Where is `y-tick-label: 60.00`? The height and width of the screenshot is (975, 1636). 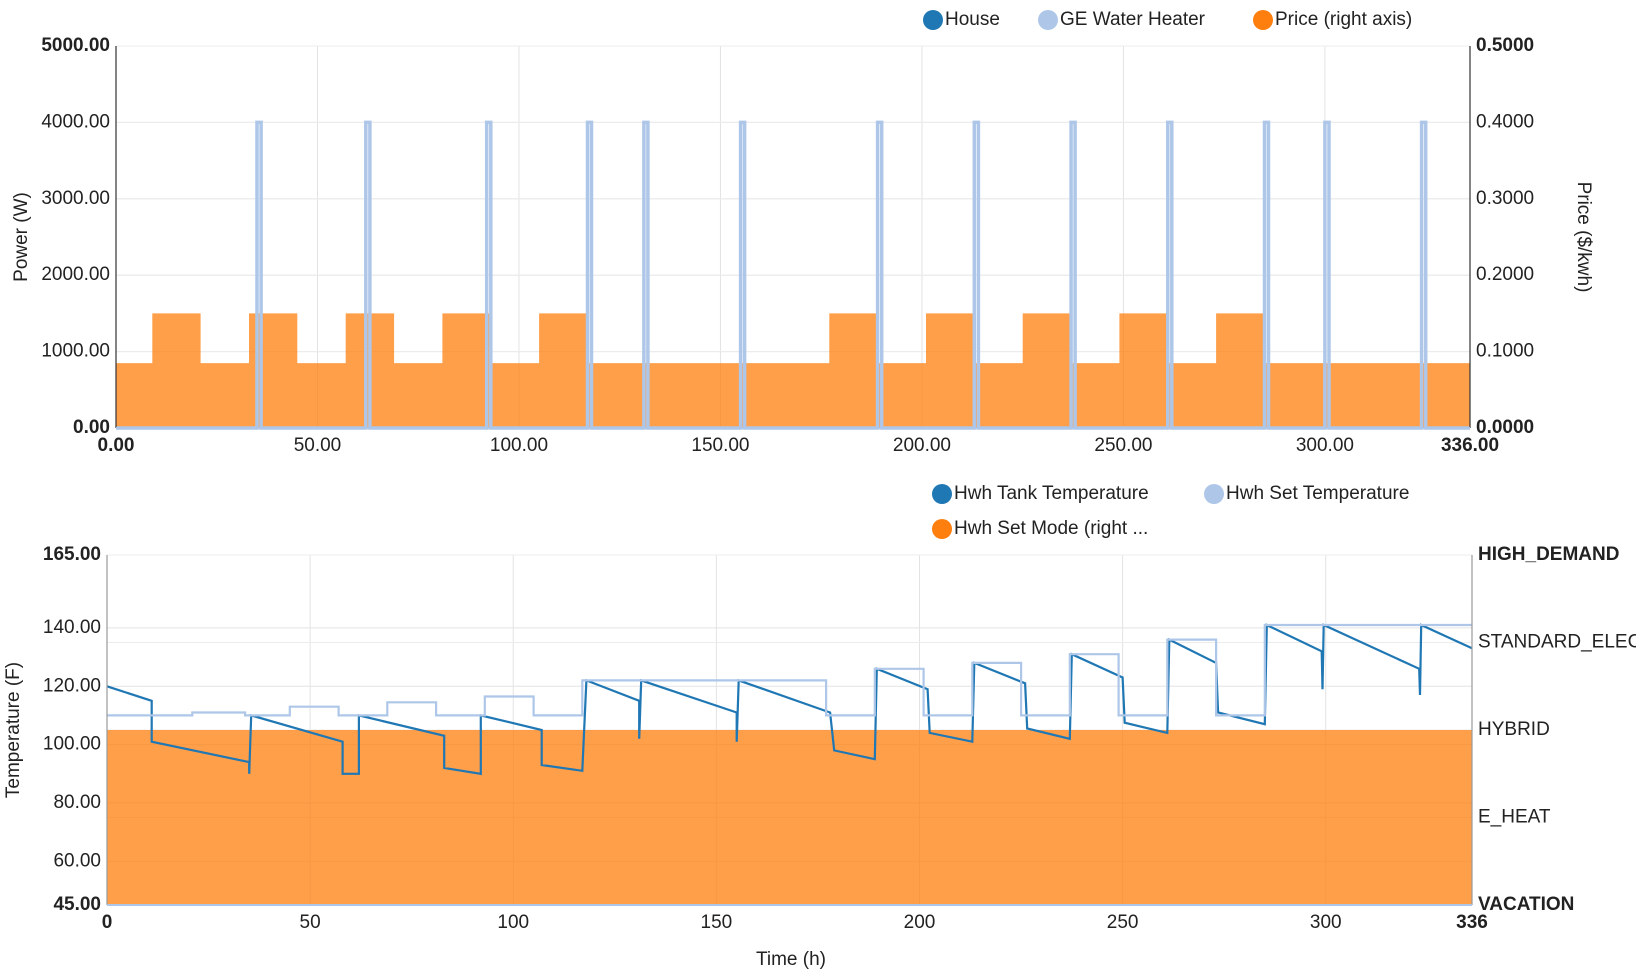 y-tick-label: 60.00 is located at coordinates (77, 860).